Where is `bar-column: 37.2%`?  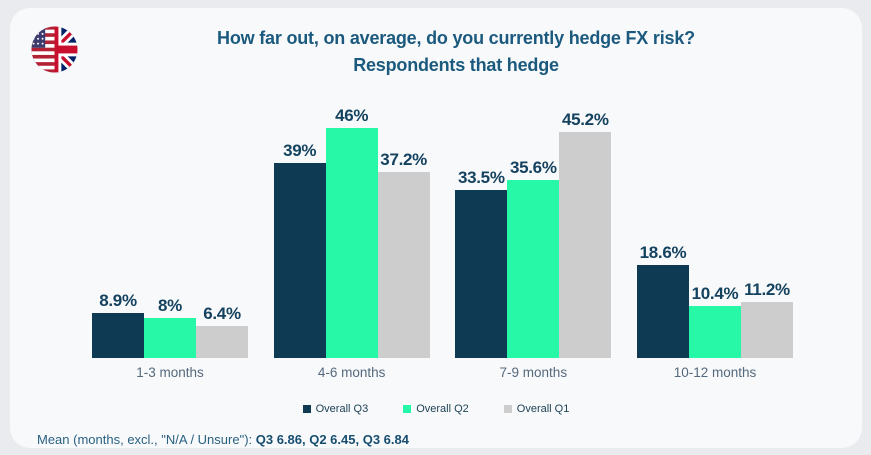
bar-column: 37.2% is located at coordinates (403, 254).